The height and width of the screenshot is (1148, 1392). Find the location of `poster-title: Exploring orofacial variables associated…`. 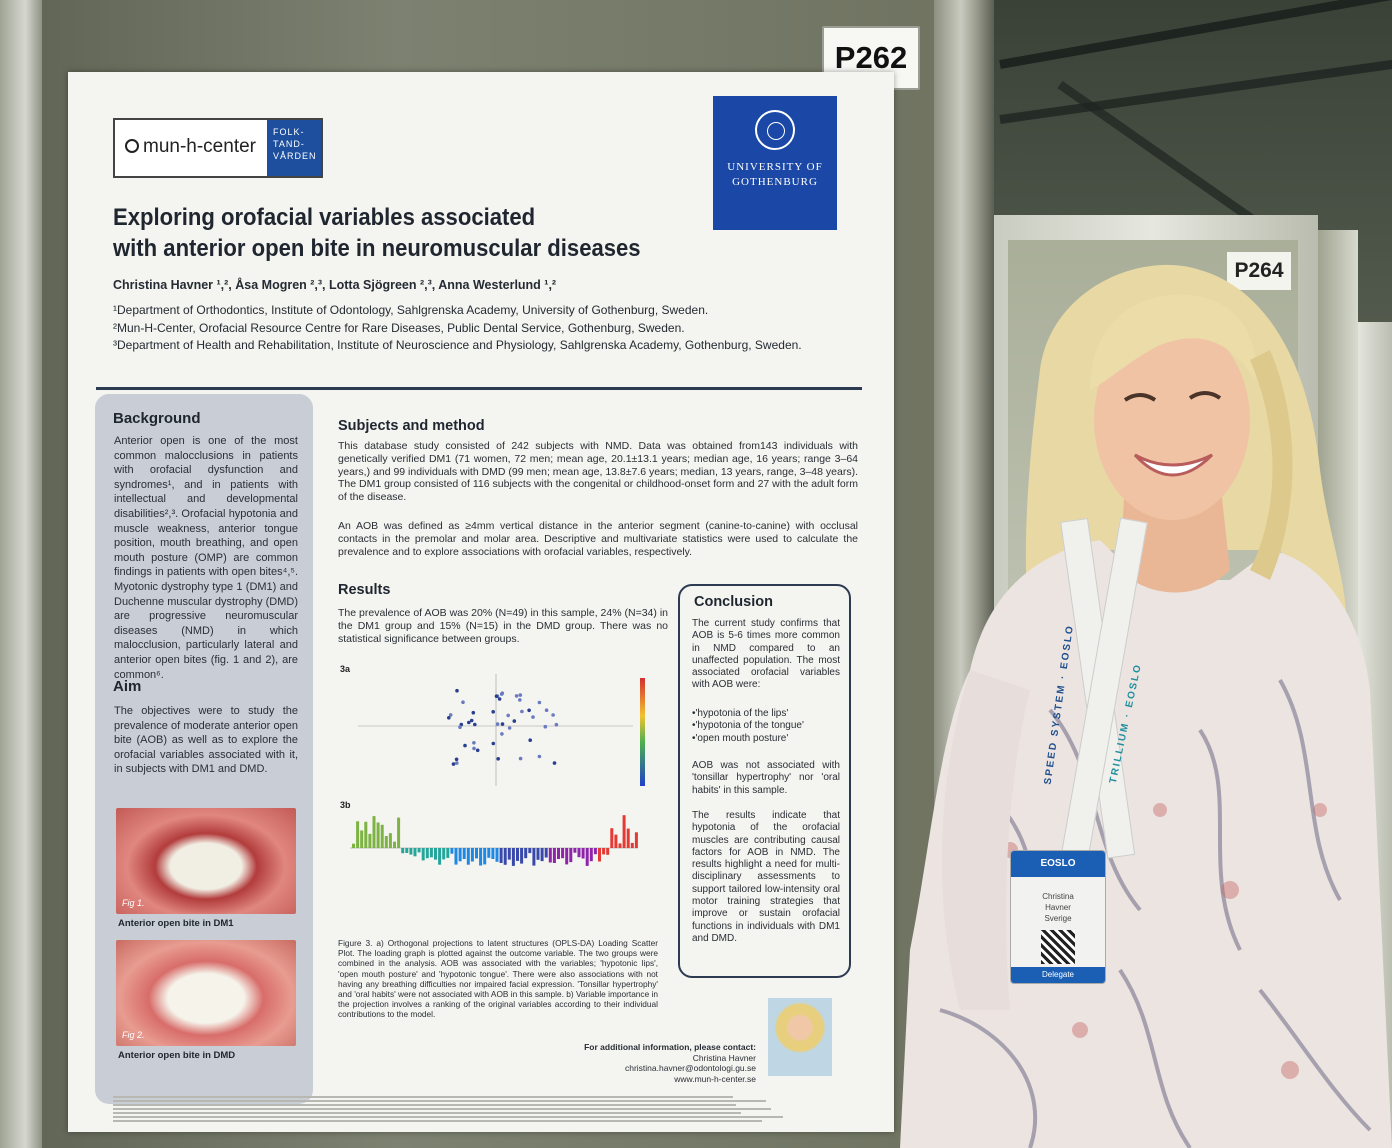

poster-title: Exploring orofacial variables associated… is located at coordinates (377, 233).